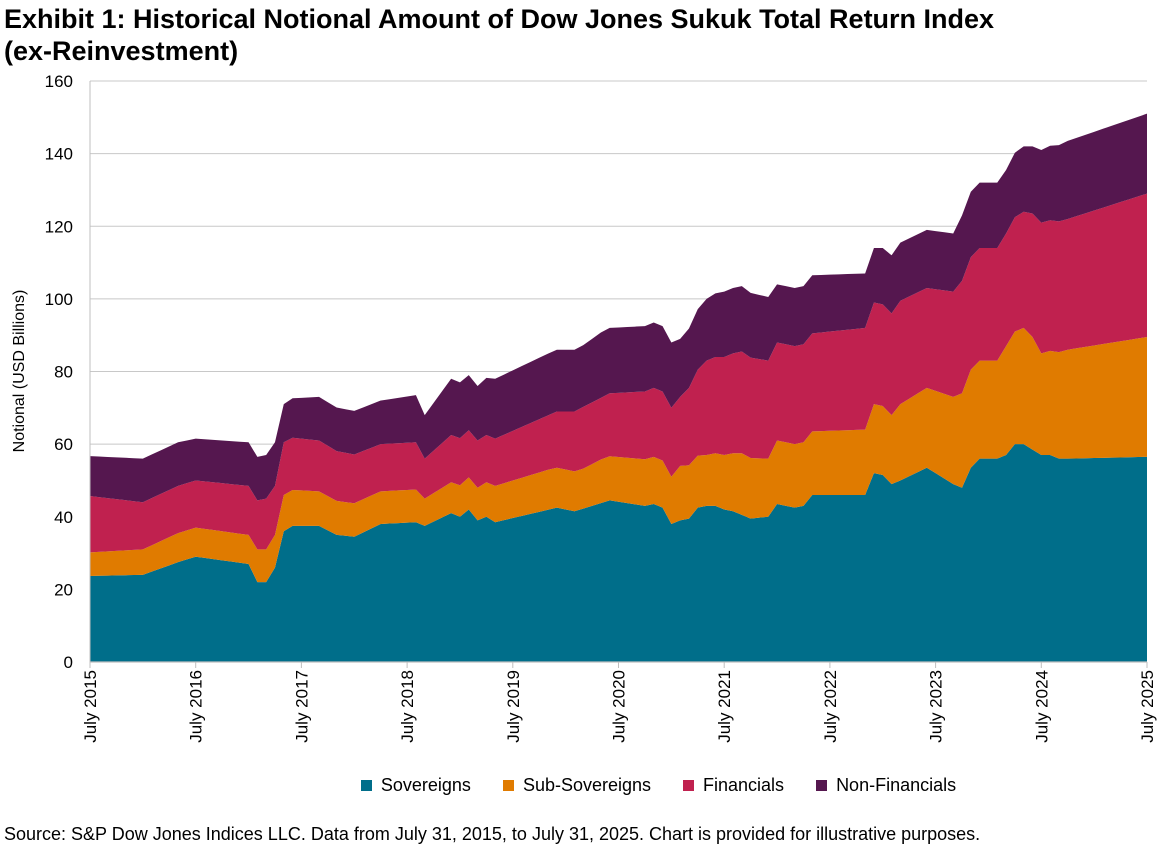  I want to click on x-tick-label: July 2015, so click(90, 706).